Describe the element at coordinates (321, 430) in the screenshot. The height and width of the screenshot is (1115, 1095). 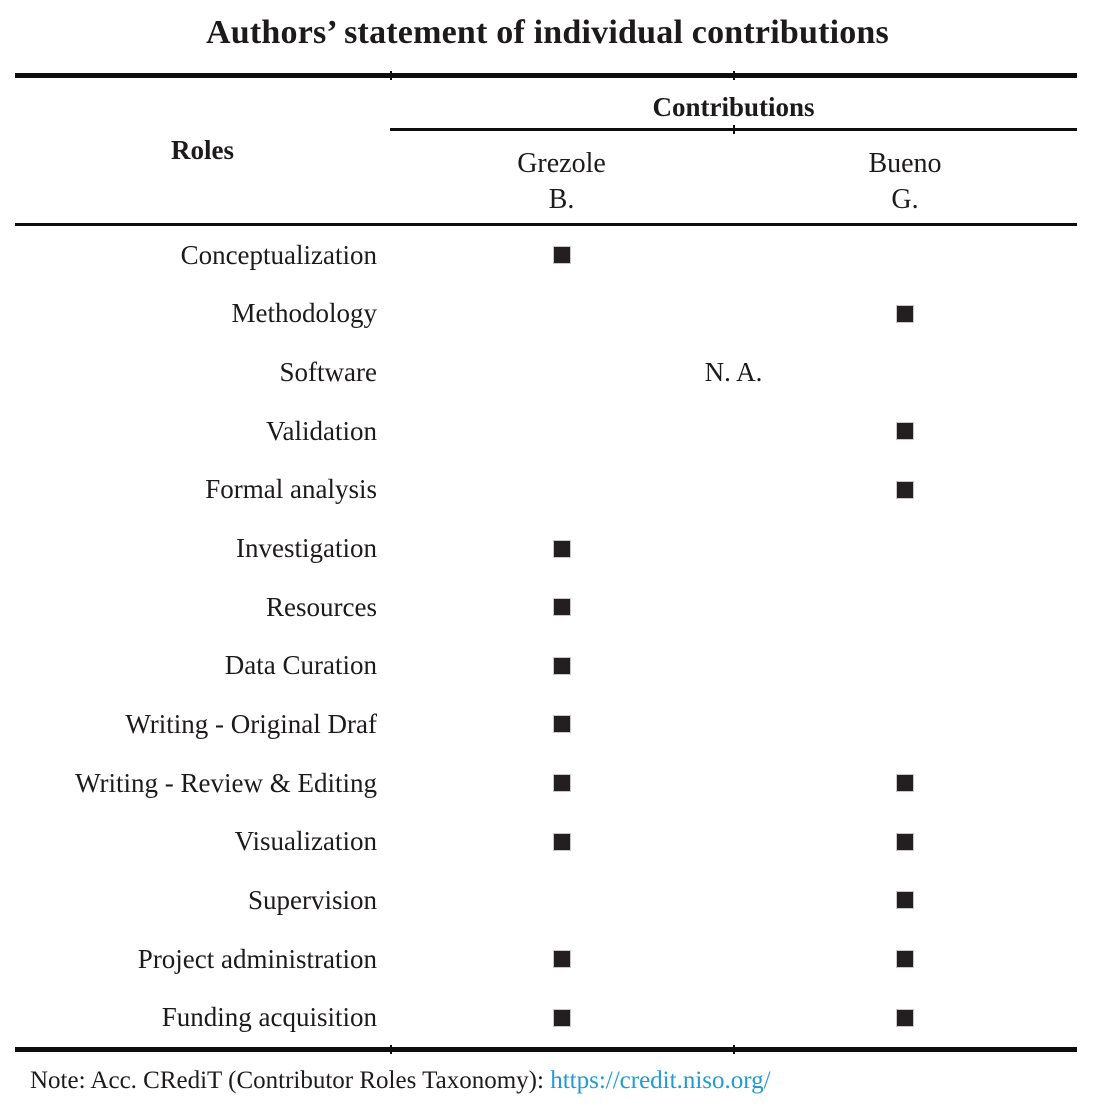
I see `role-label: Validation` at that location.